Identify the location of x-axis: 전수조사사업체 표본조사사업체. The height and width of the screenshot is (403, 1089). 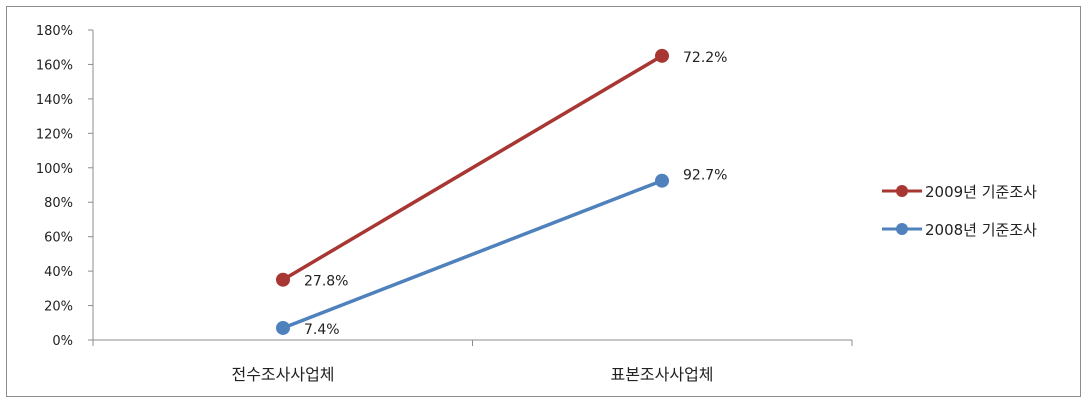
(472, 361).